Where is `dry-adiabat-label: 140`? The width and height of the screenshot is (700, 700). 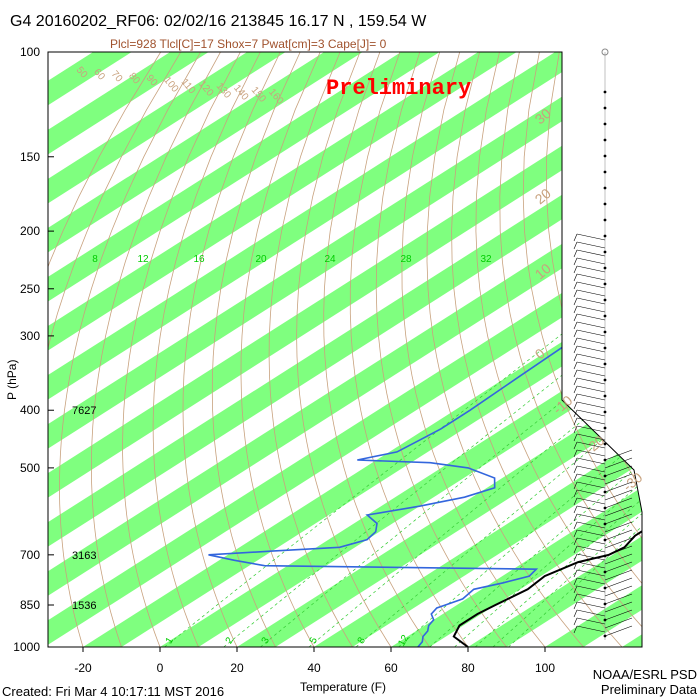 dry-adiabat-label: 140 is located at coordinates (240, 93).